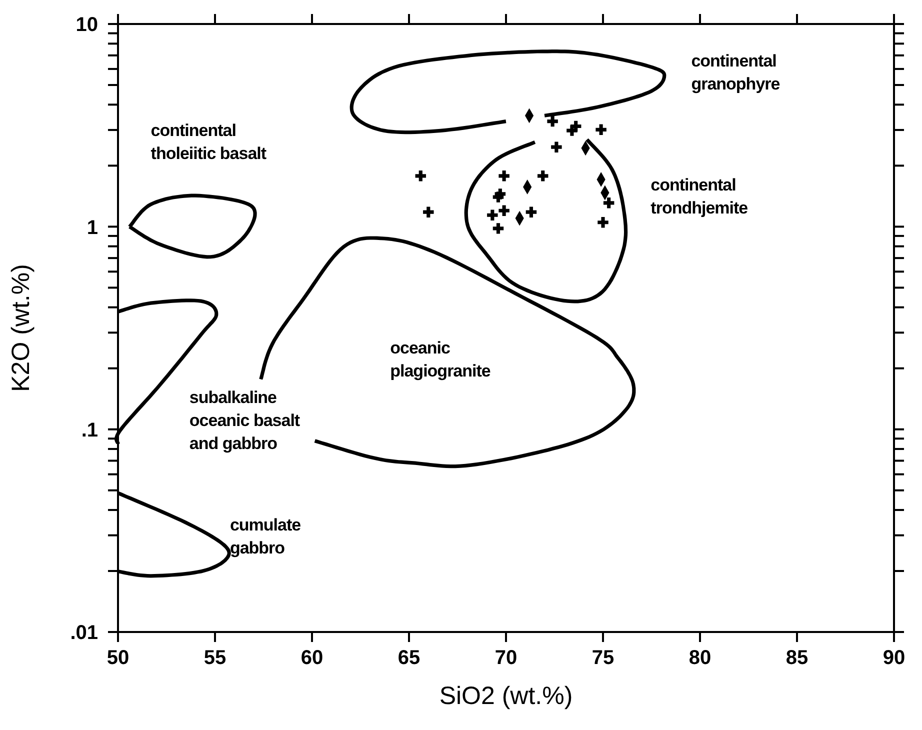 This screenshot has height=730, width=922. What do you see at coordinates (894, 658) in the screenshot?
I see `x-tick-label: 90` at bounding box center [894, 658].